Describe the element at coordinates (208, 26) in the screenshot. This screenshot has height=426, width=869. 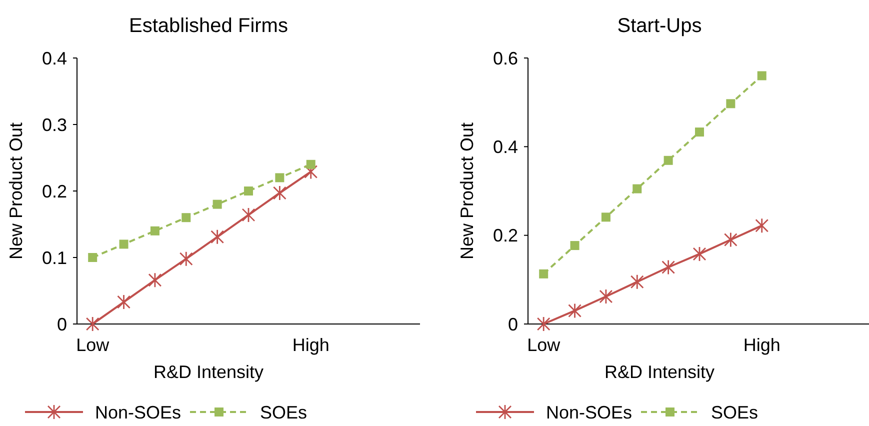
I see `chart-title: Established Firms` at that location.